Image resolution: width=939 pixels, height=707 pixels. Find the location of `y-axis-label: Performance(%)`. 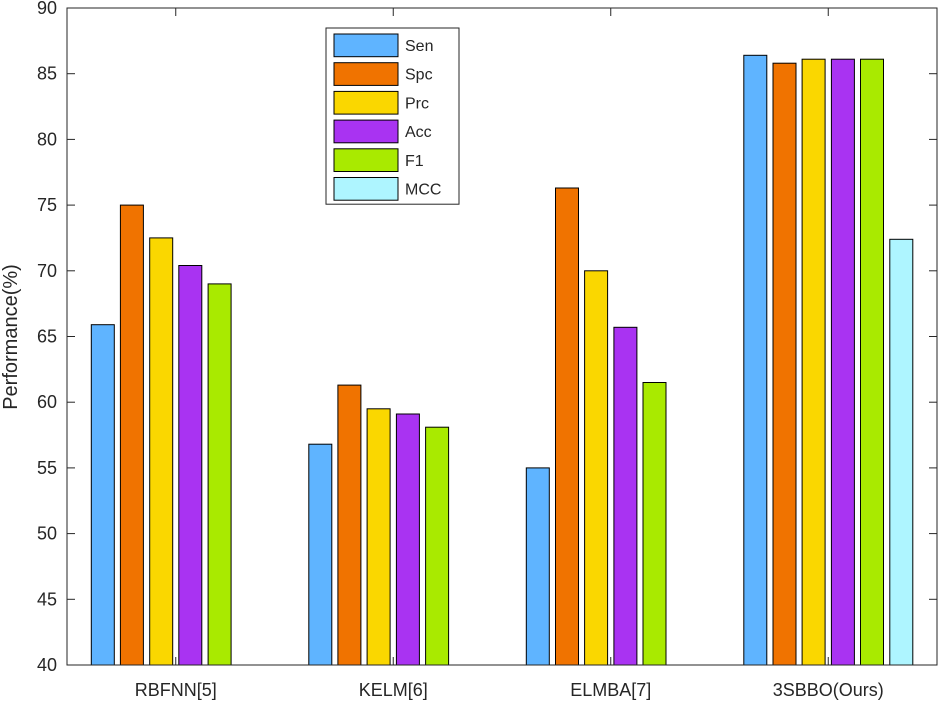

y-axis-label: Performance(%) is located at coordinates (11, 337).